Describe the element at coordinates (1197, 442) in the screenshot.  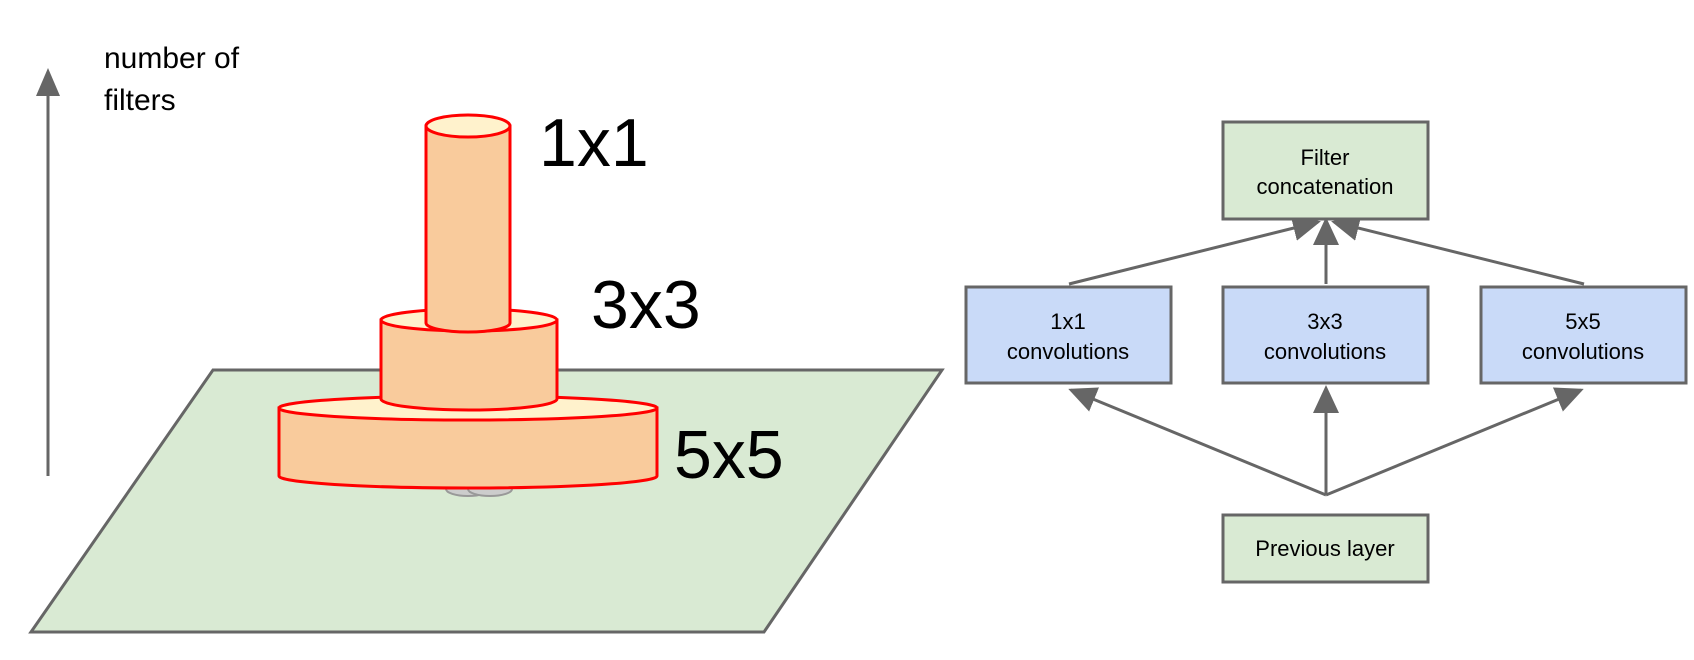
I see `arrow-prev-to-1x1` at that location.